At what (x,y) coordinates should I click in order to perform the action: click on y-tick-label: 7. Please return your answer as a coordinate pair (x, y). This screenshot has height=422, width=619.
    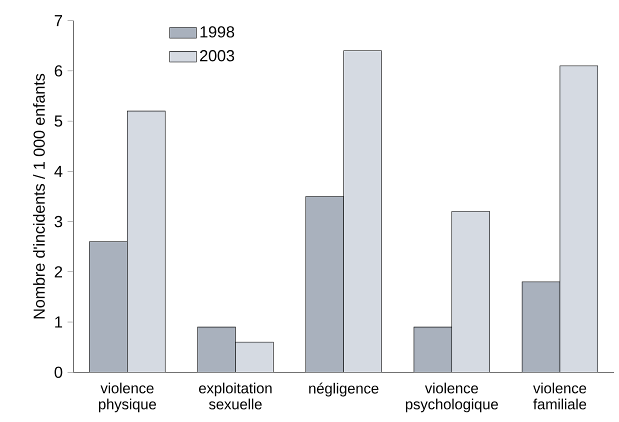
    Looking at the image, I should click on (58, 20).